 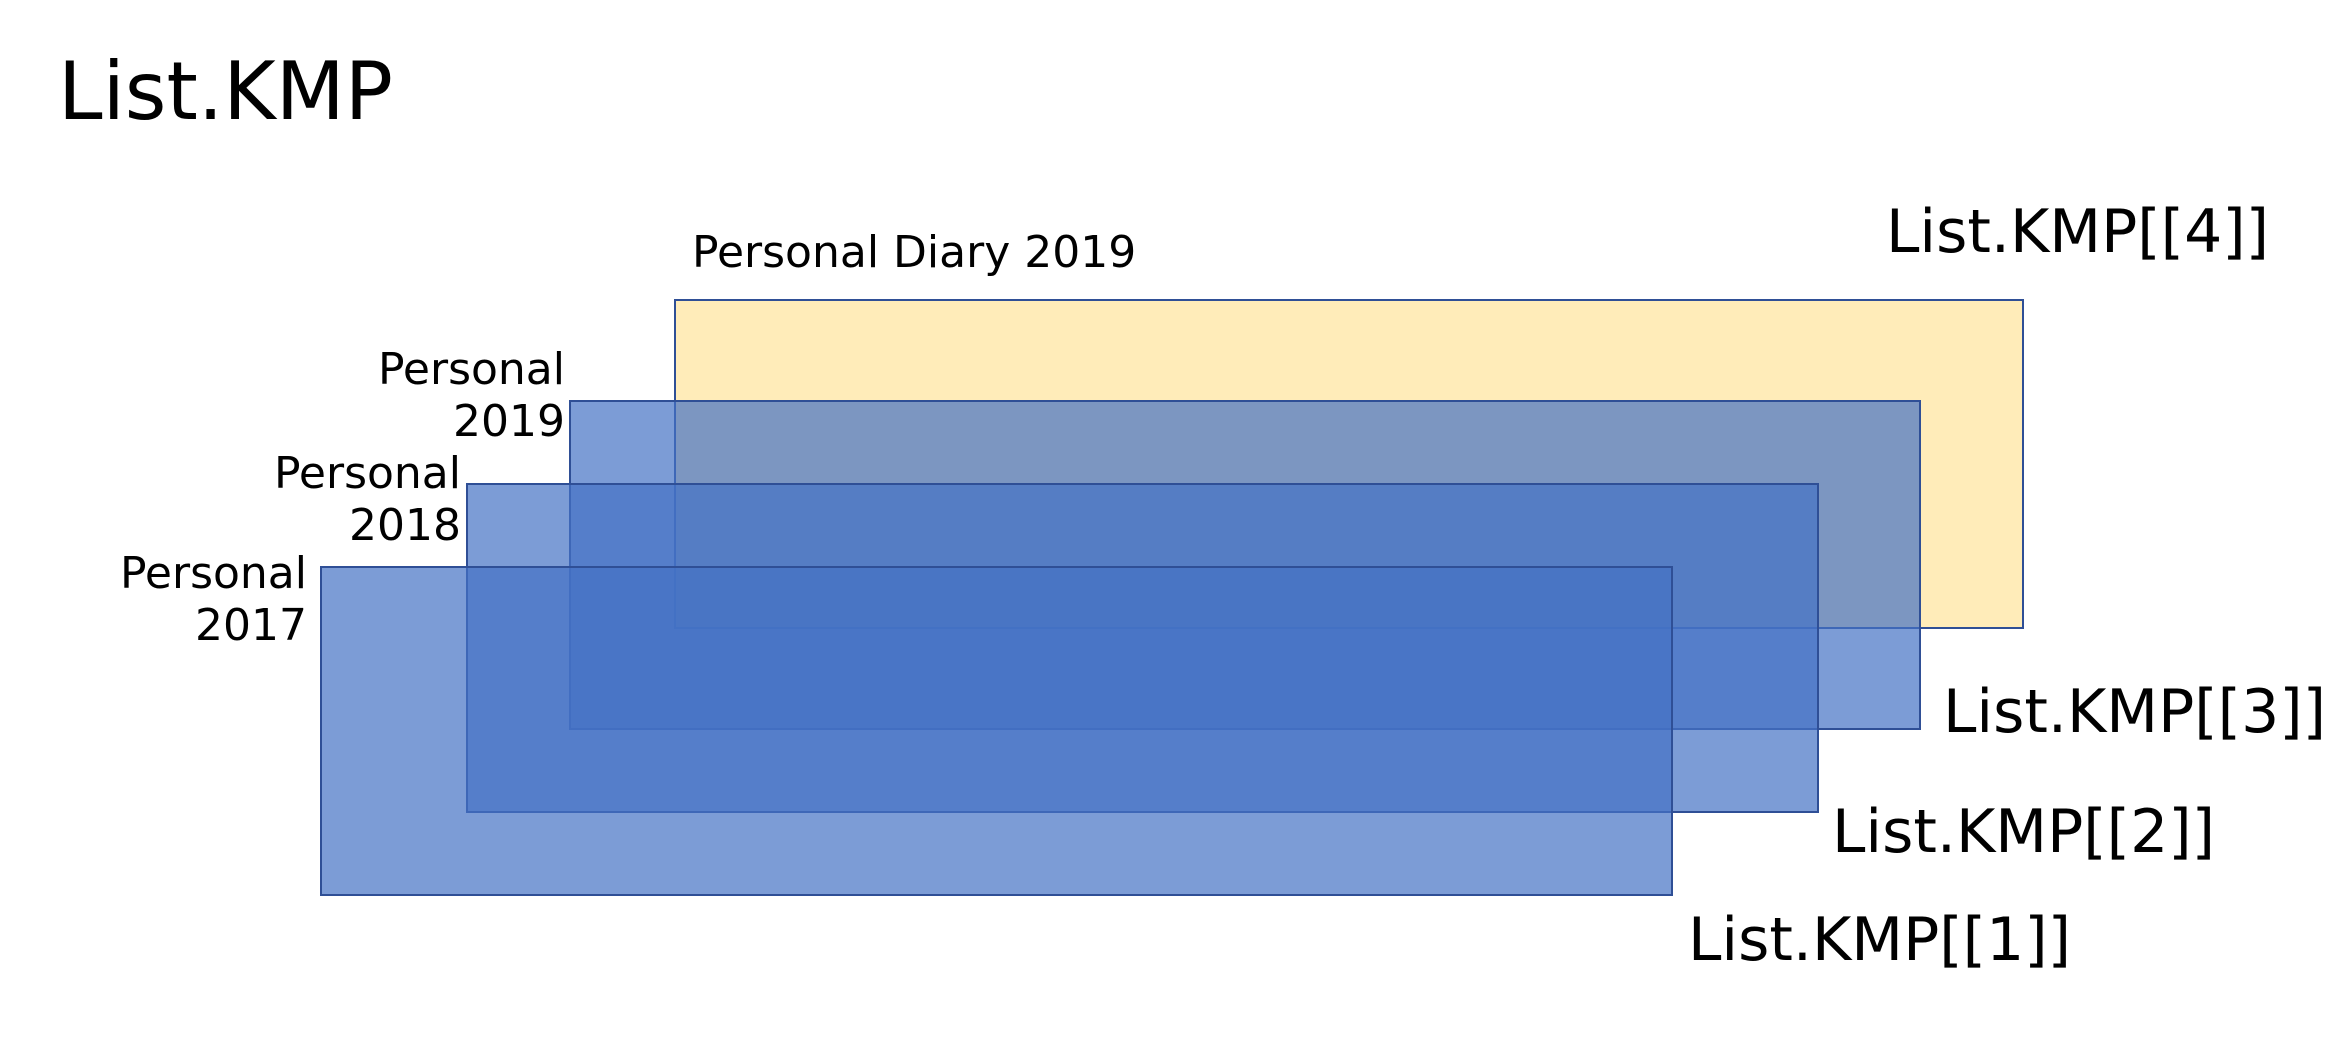 I want to click on layer-1-name-line-2: 2017, so click(x=251, y=625).